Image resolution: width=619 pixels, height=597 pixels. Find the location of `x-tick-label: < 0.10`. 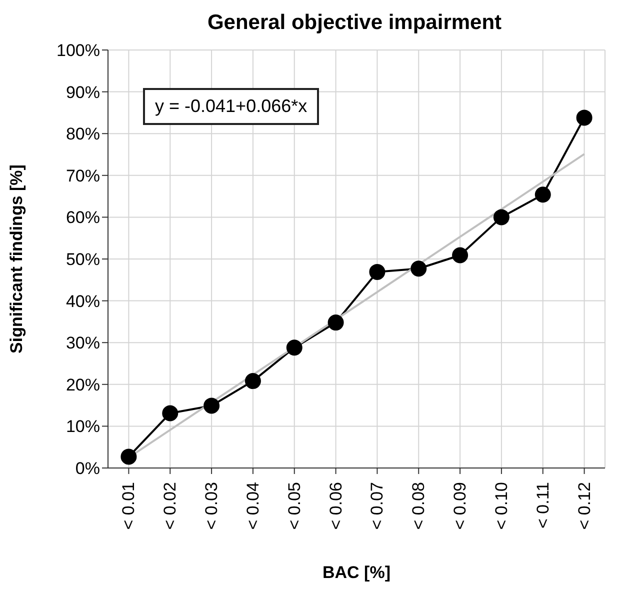

x-tick-label: < 0.10 is located at coordinates (501, 506).